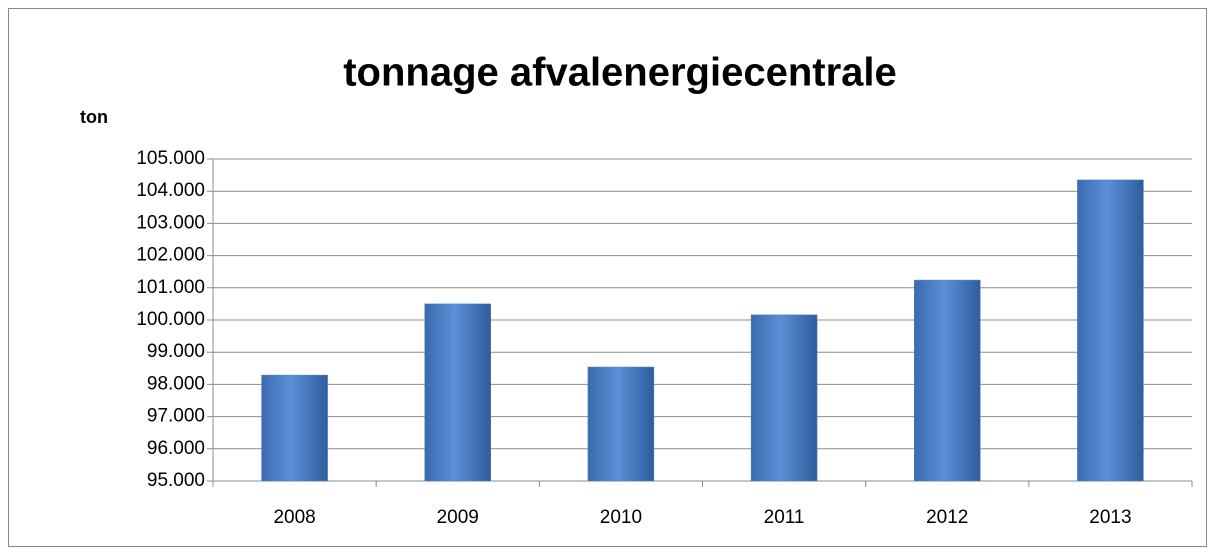 The image size is (1215, 555). I want to click on x-tick-label: 2010, so click(621, 517).